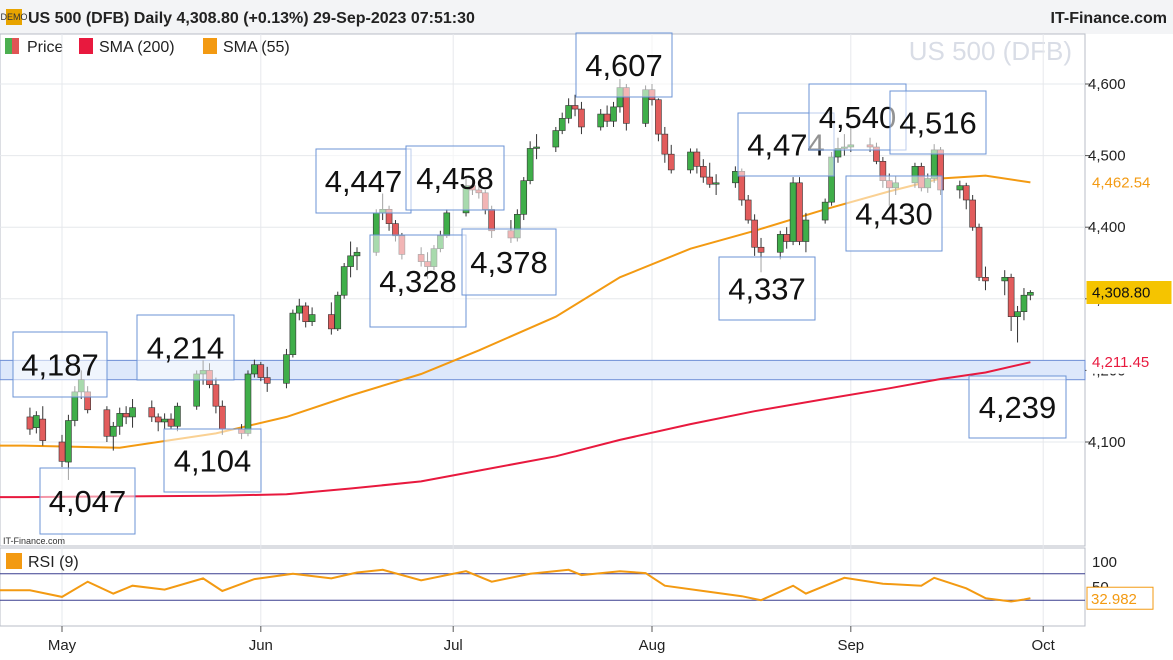 This screenshot has height=660, width=1173. What do you see at coordinates (1121, 292) in the screenshot?
I see `value-tag-label: 4,308.80` at bounding box center [1121, 292].